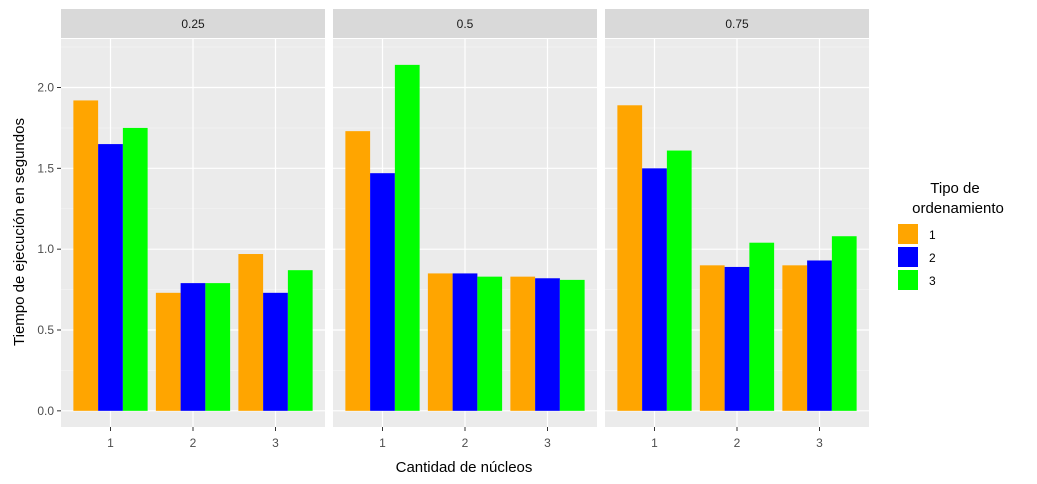  I want to click on bar-panel0.5-cat1-series3, so click(407, 237).